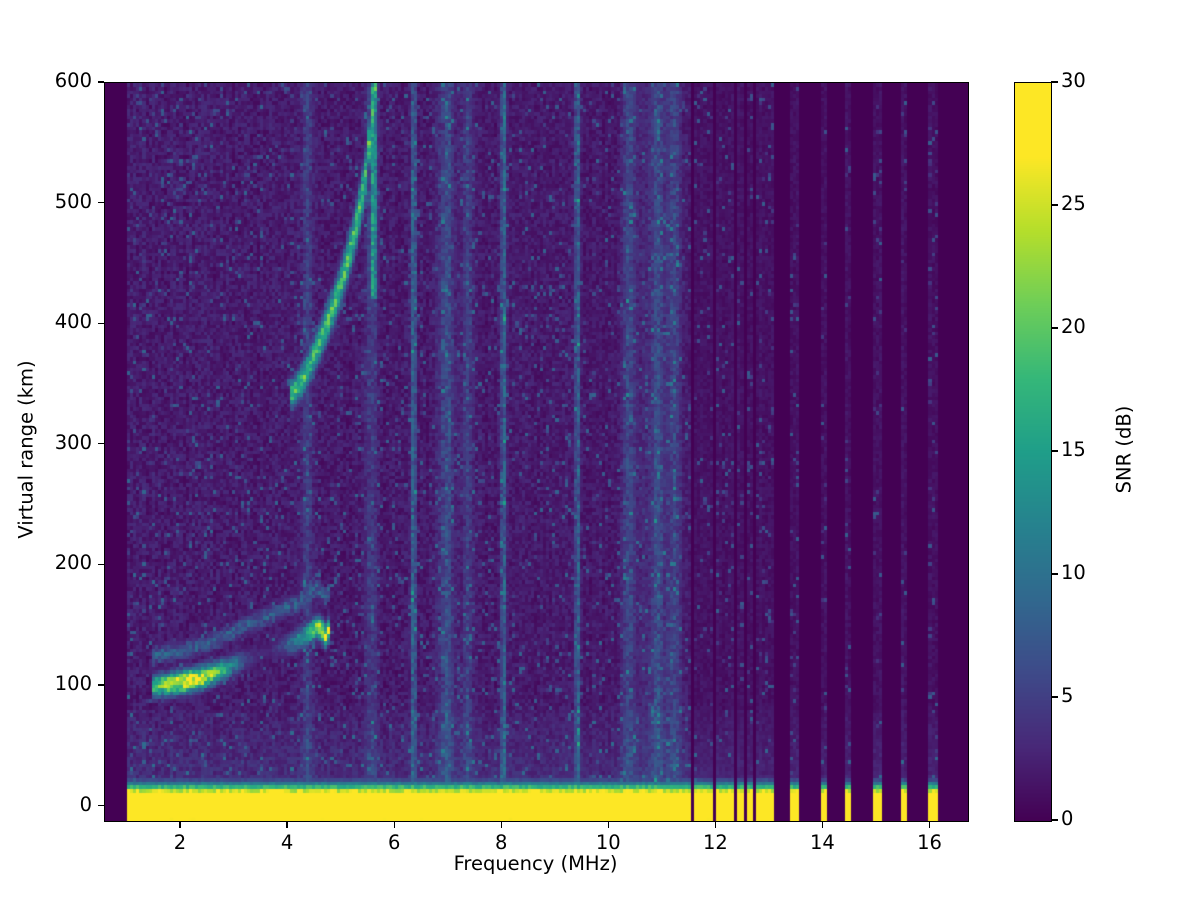 The image size is (1200, 900). Describe the element at coordinates (73, 442) in the screenshot. I see `y-tick-label: 300` at that location.